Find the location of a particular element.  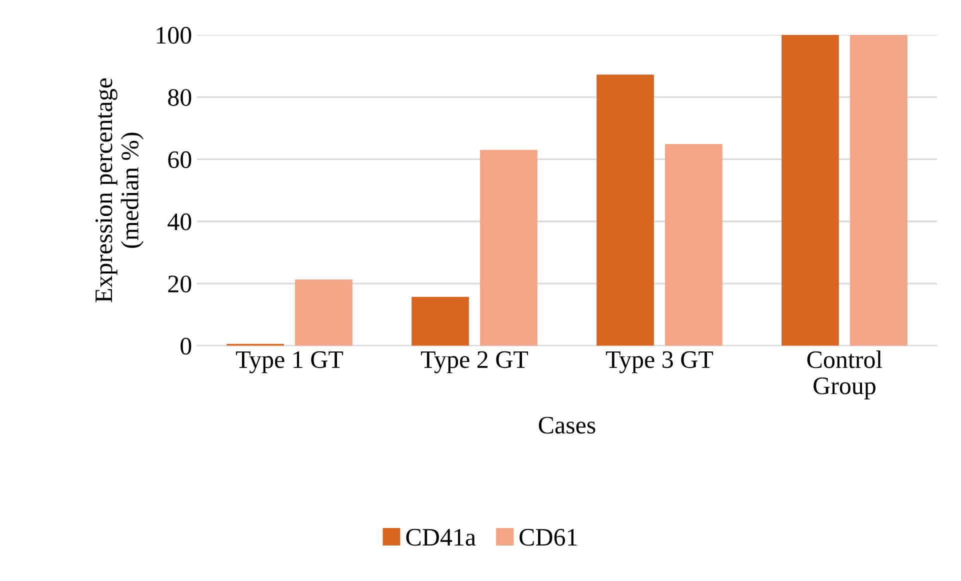

legend-label: CD41a is located at coordinates (441, 537).